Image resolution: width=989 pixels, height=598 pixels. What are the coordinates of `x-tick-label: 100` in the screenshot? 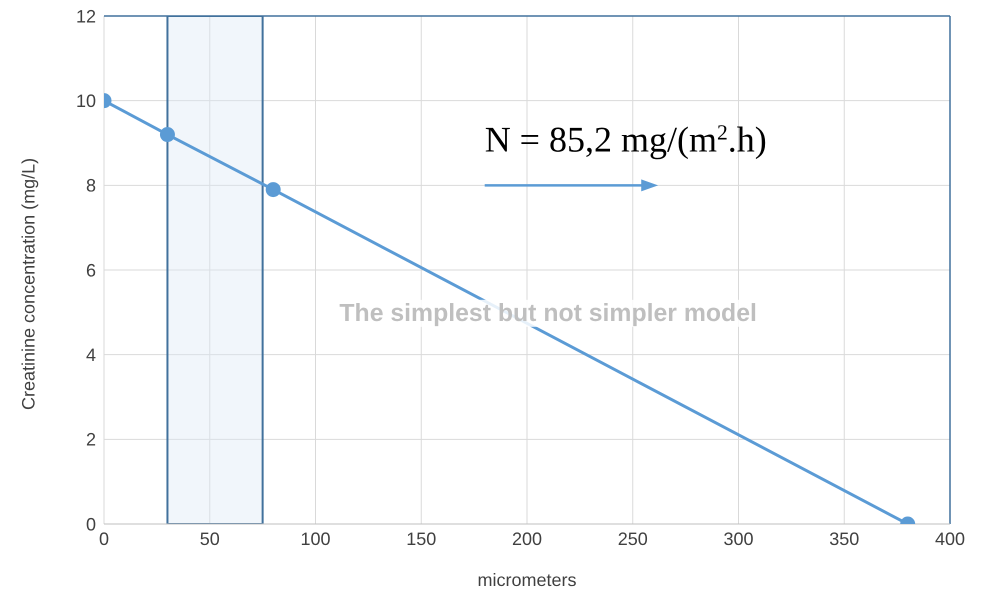 It's located at (315, 538).